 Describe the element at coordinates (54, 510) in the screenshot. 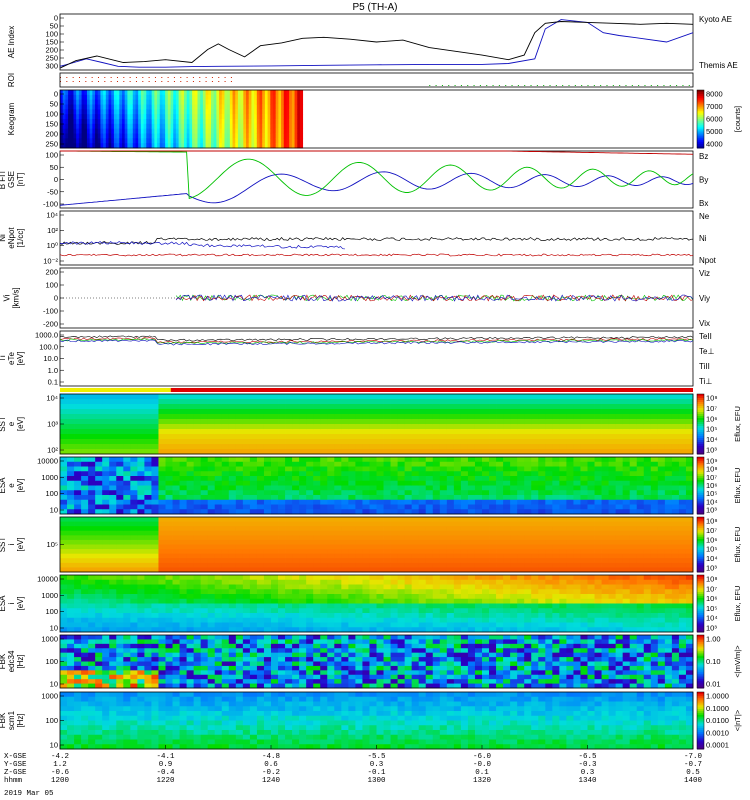

I see `esa_e-ytick-3: 10` at that location.